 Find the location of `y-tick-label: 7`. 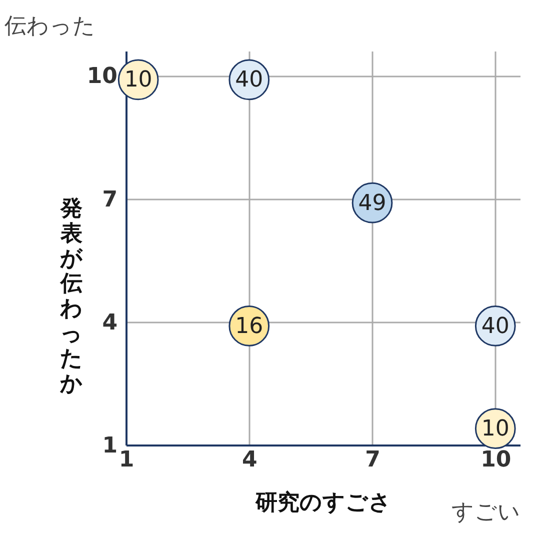

y-tick-label: 7 is located at coordinates (110, 199).